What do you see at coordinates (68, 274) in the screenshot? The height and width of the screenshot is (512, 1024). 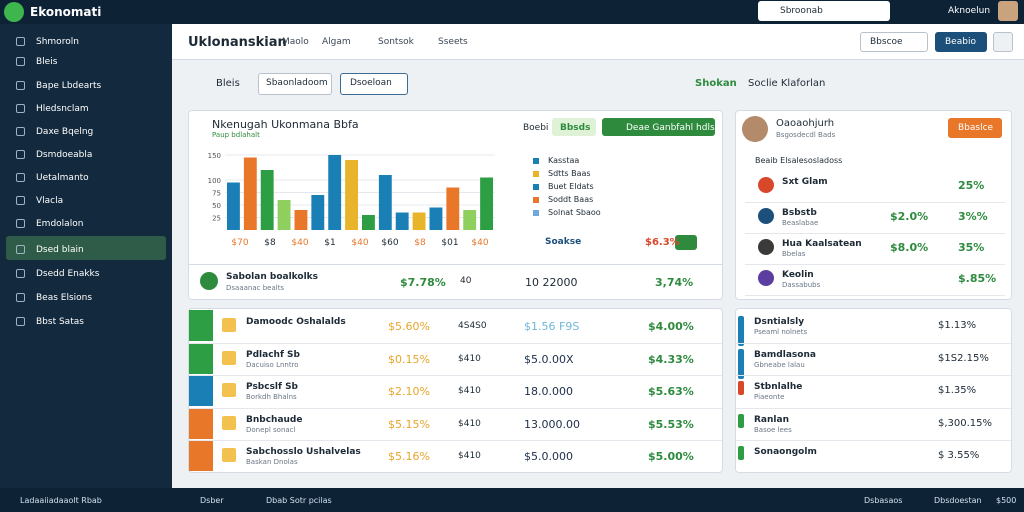 I see `nav-item: Dsedd Enakks` at bounding box center [68, 274].